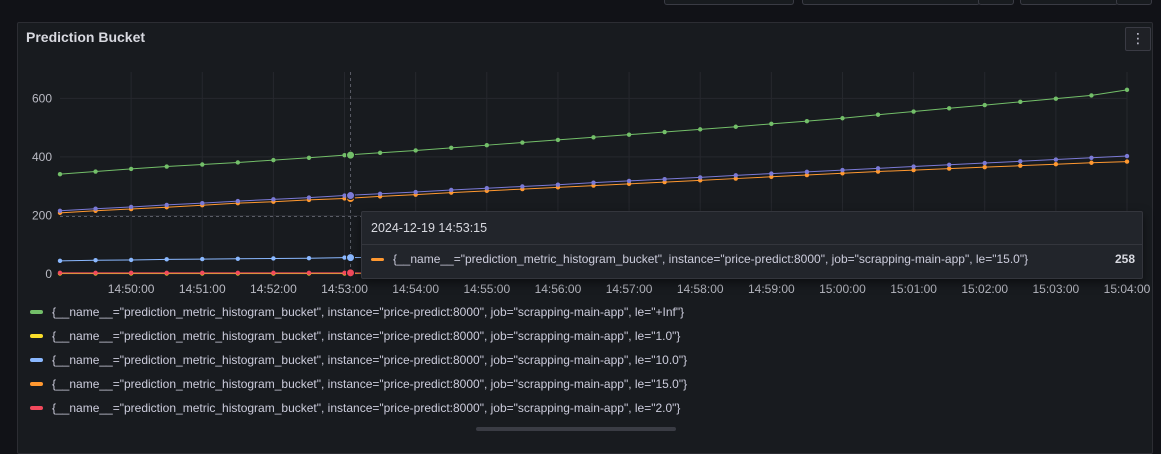 Image resolution: width=1161 pixels, height=454 pixels. Describe the element at coordinates (629, 289) in the screenshot. I see `x-tick-label: 14:57:00` at that location.